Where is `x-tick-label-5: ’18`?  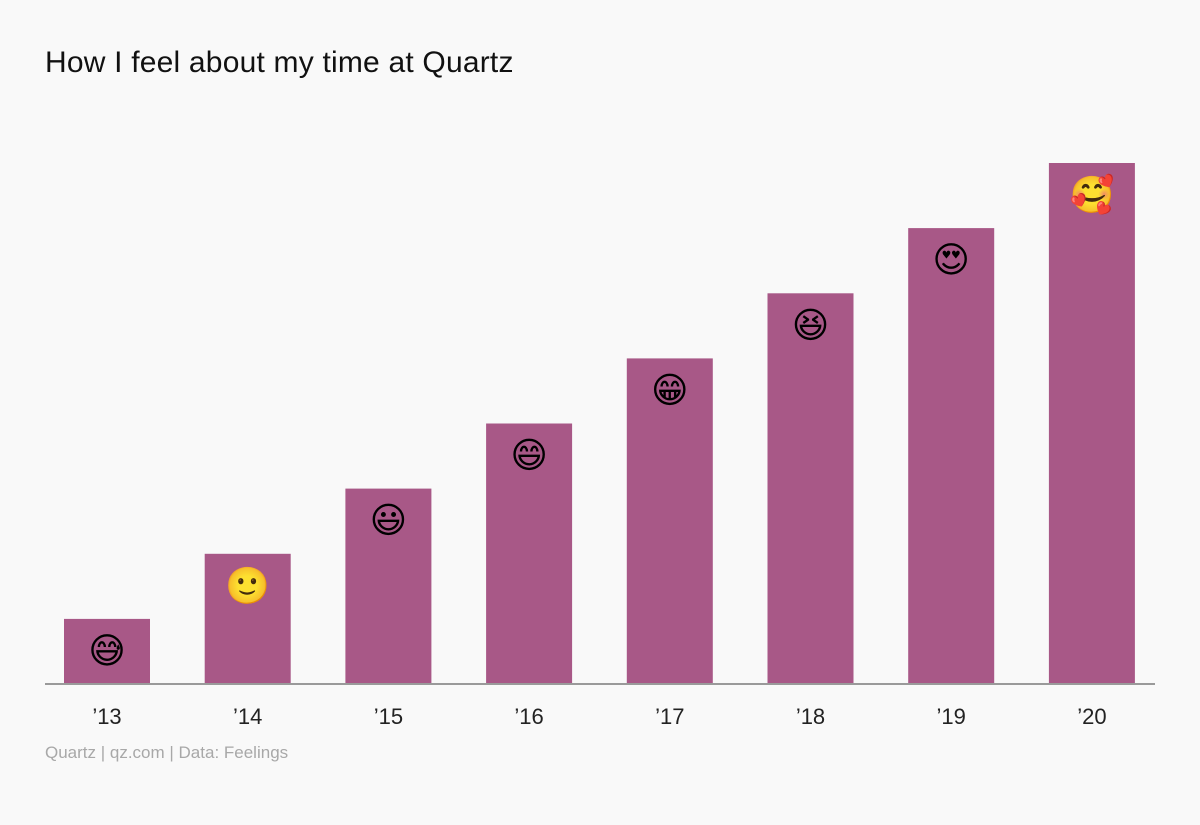
x-tick-label-5: ’18 is located at coordinates (810, 716).